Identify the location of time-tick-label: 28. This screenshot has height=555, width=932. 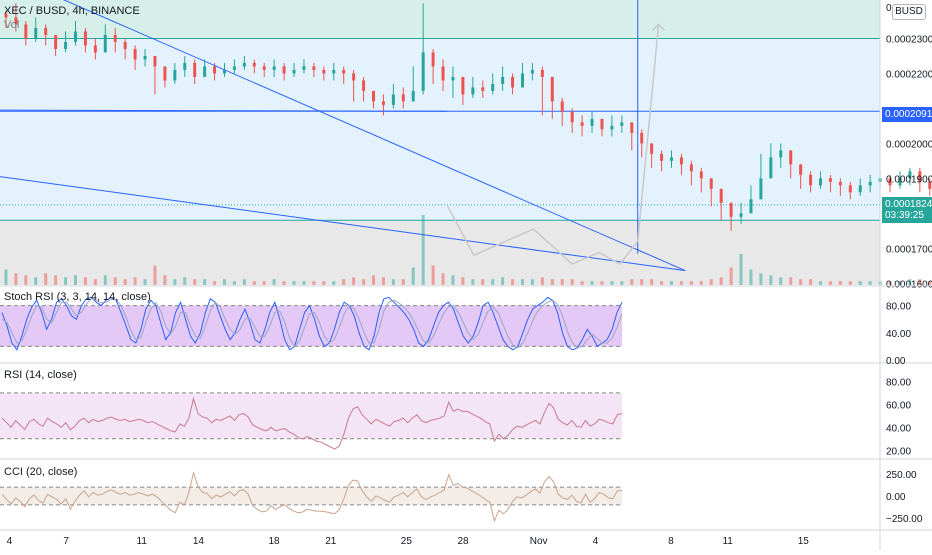
(463, 541).